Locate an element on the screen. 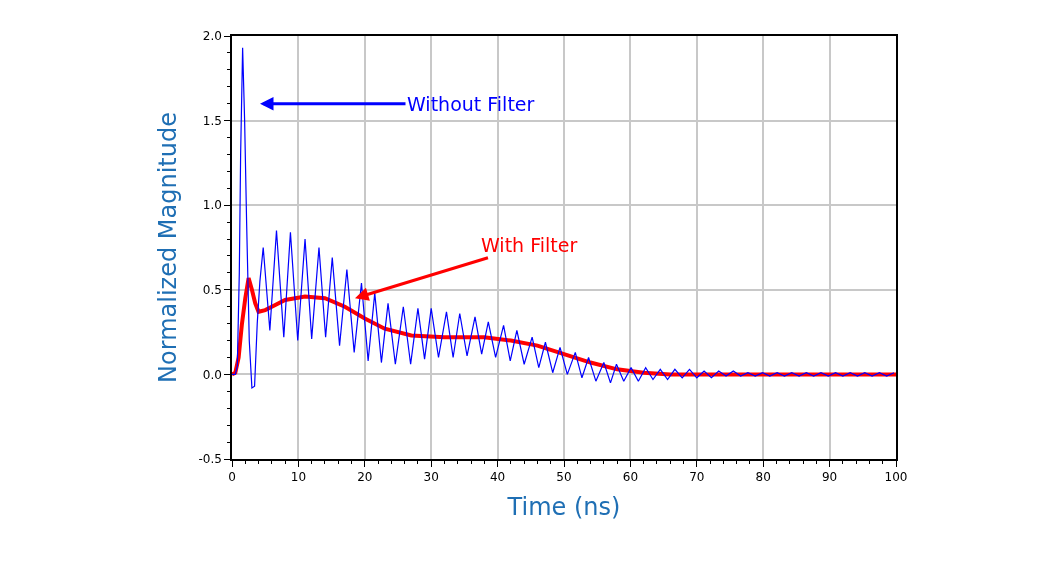 This screenshot has height=563, width=1057. y-tick-label: 0.5 is located at coordinates (212, 290).